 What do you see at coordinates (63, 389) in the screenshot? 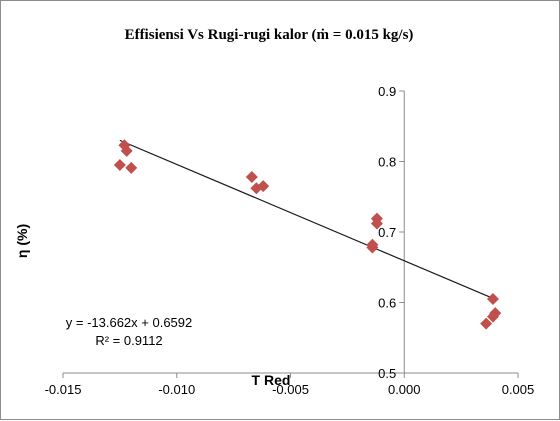
I see `x-tick-label: -0.015` at bounding box center [63, 389].